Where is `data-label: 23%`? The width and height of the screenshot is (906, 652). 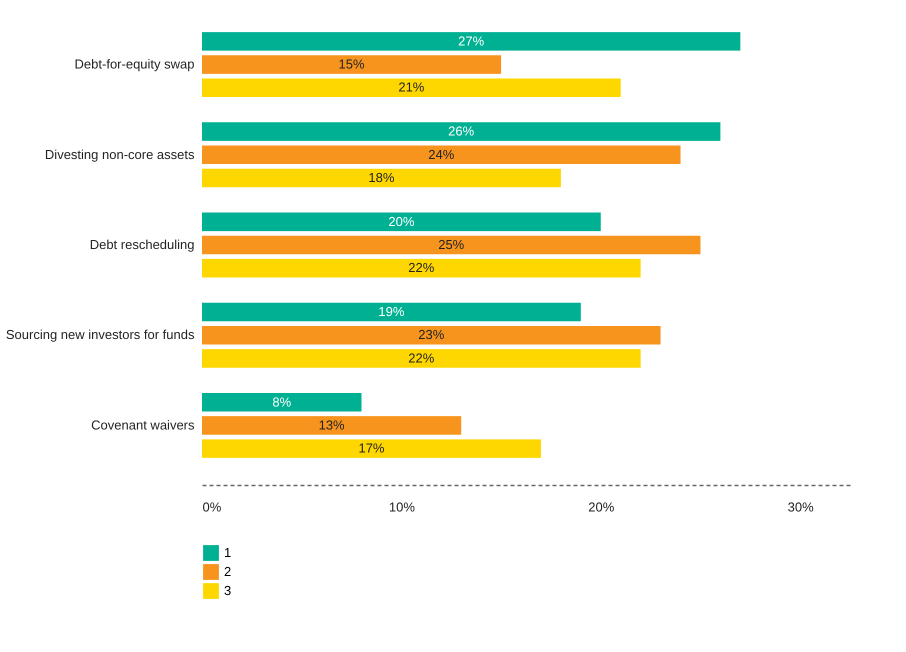
data-label: 23% is located at coordinates (431, 334).